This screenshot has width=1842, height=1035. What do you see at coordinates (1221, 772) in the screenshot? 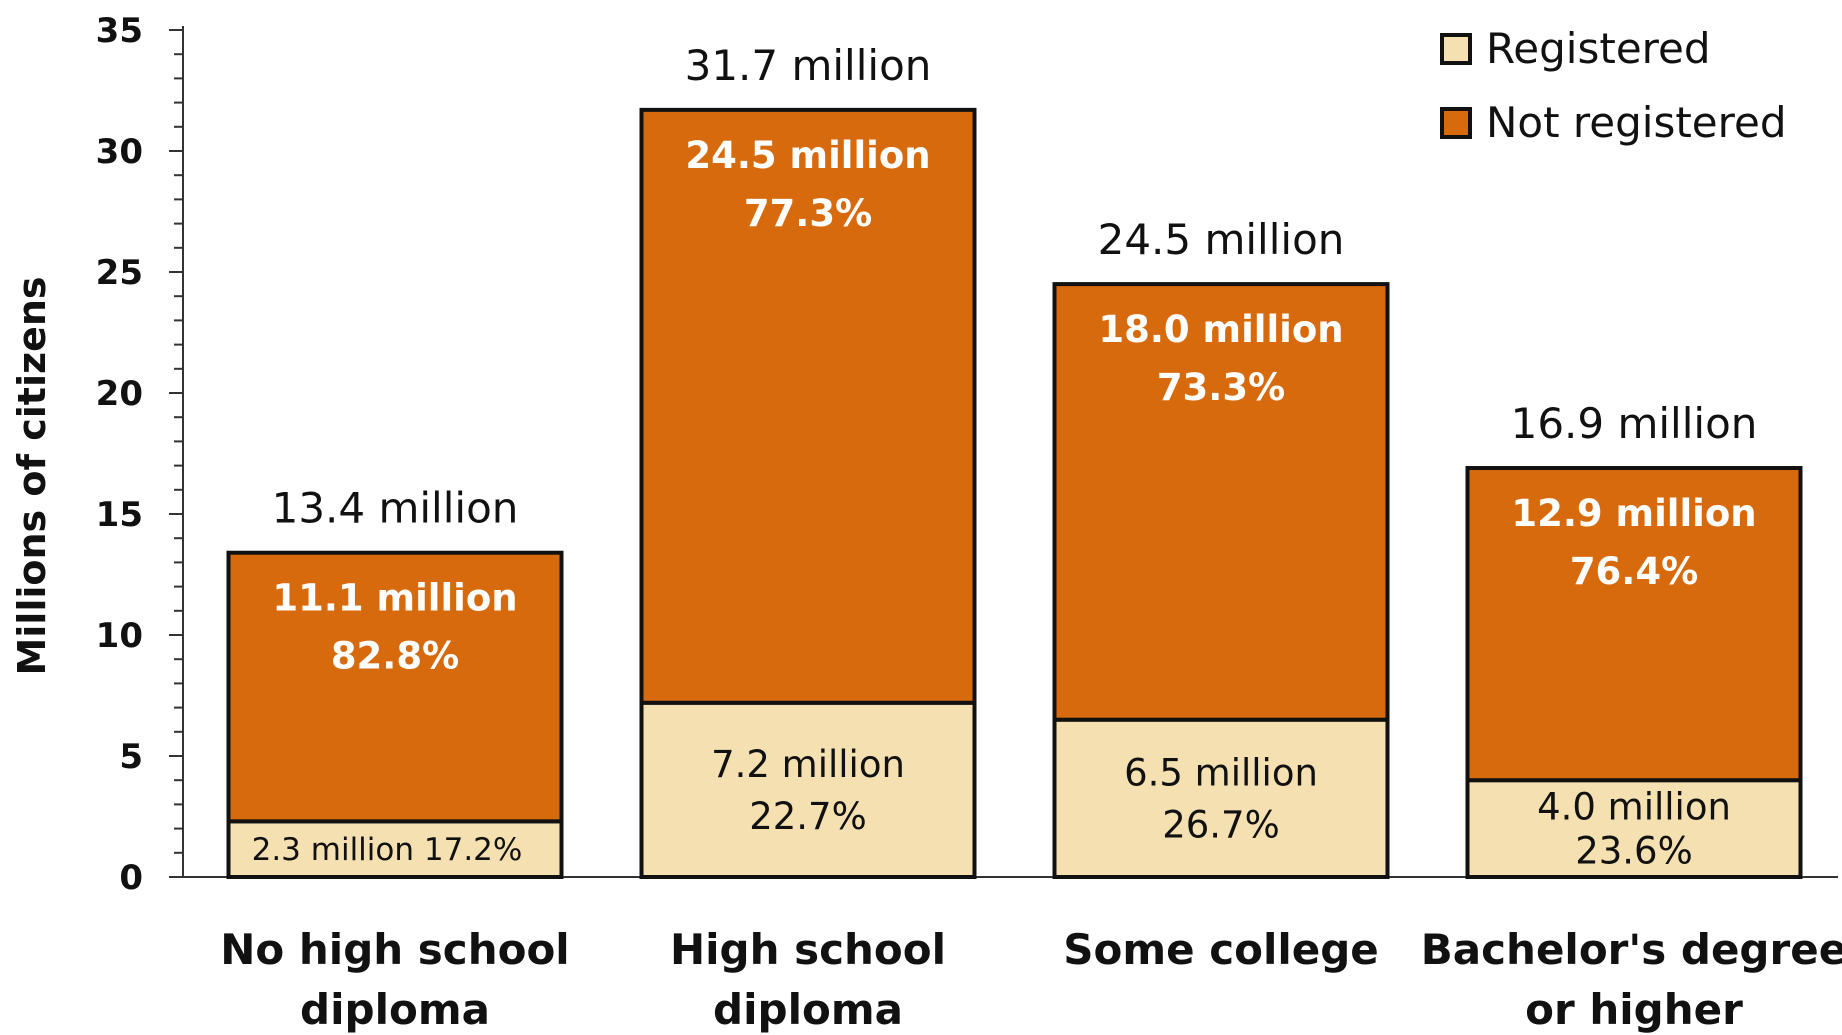
I see `registered-data-label: 6.5 million` at bounding box center [1221, 772].